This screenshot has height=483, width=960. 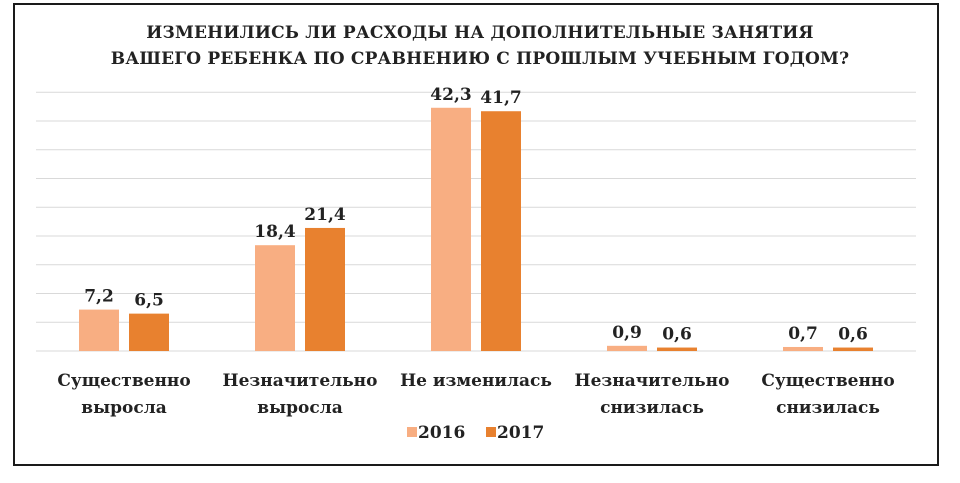 What do you see at coordinates (627, 333) in the screenshot?
I see `data-label: 0,9` at bounding box center [627, 333].